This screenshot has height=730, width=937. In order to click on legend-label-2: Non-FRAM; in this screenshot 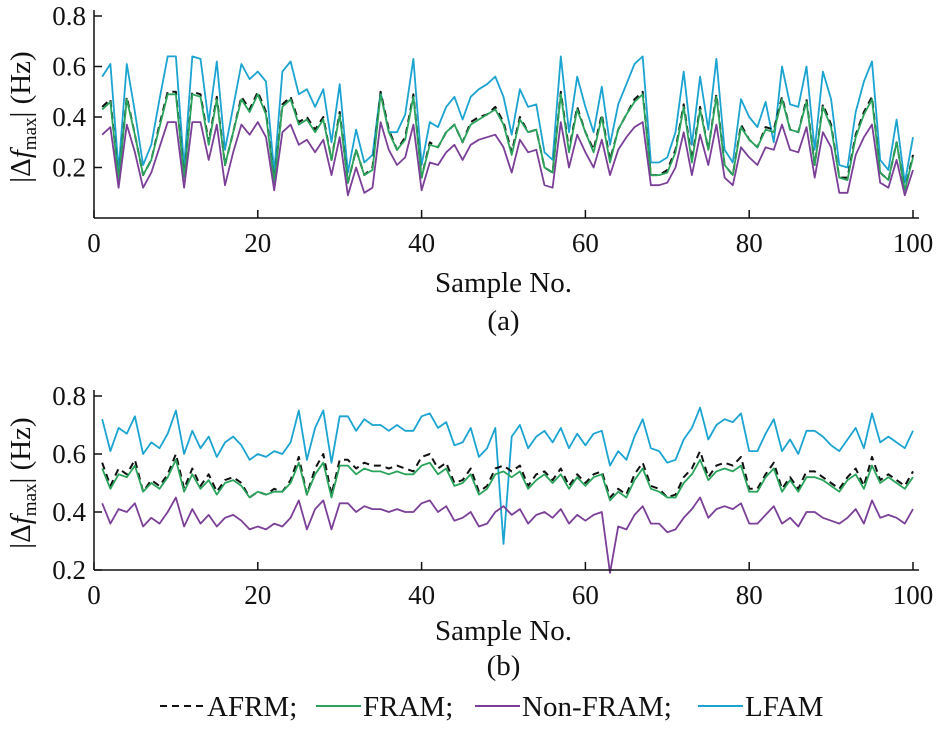, I will do `click(597, 707)`.